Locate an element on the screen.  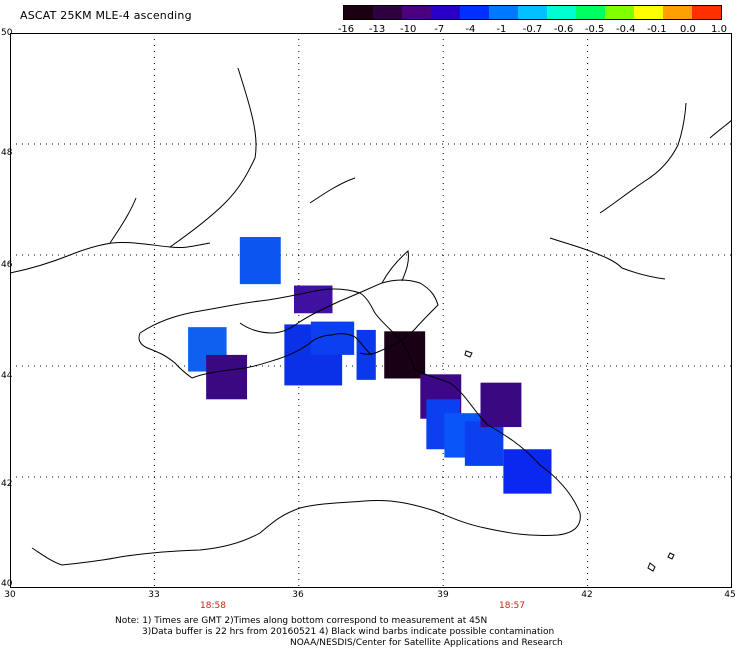
lon-label: 45 is located at coordinates (730, 595).